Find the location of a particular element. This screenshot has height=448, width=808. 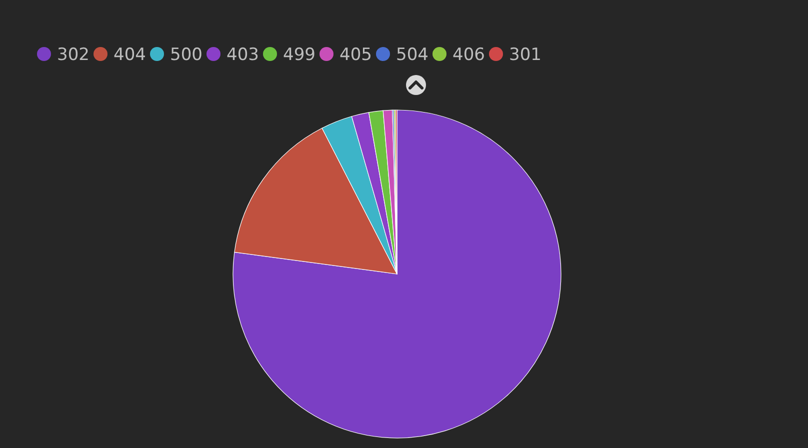

legend-label: 403 is located at coordinates (242, 55).